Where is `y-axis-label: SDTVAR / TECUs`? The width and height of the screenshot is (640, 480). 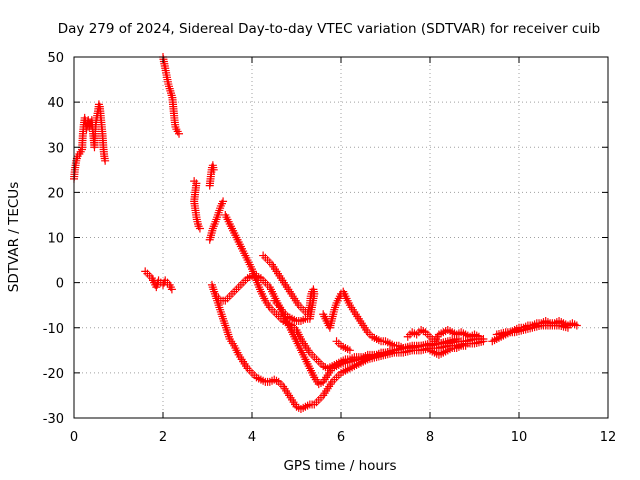 y-axis-label: SDTVAR / TECUs is located at coordinates (14, 237).